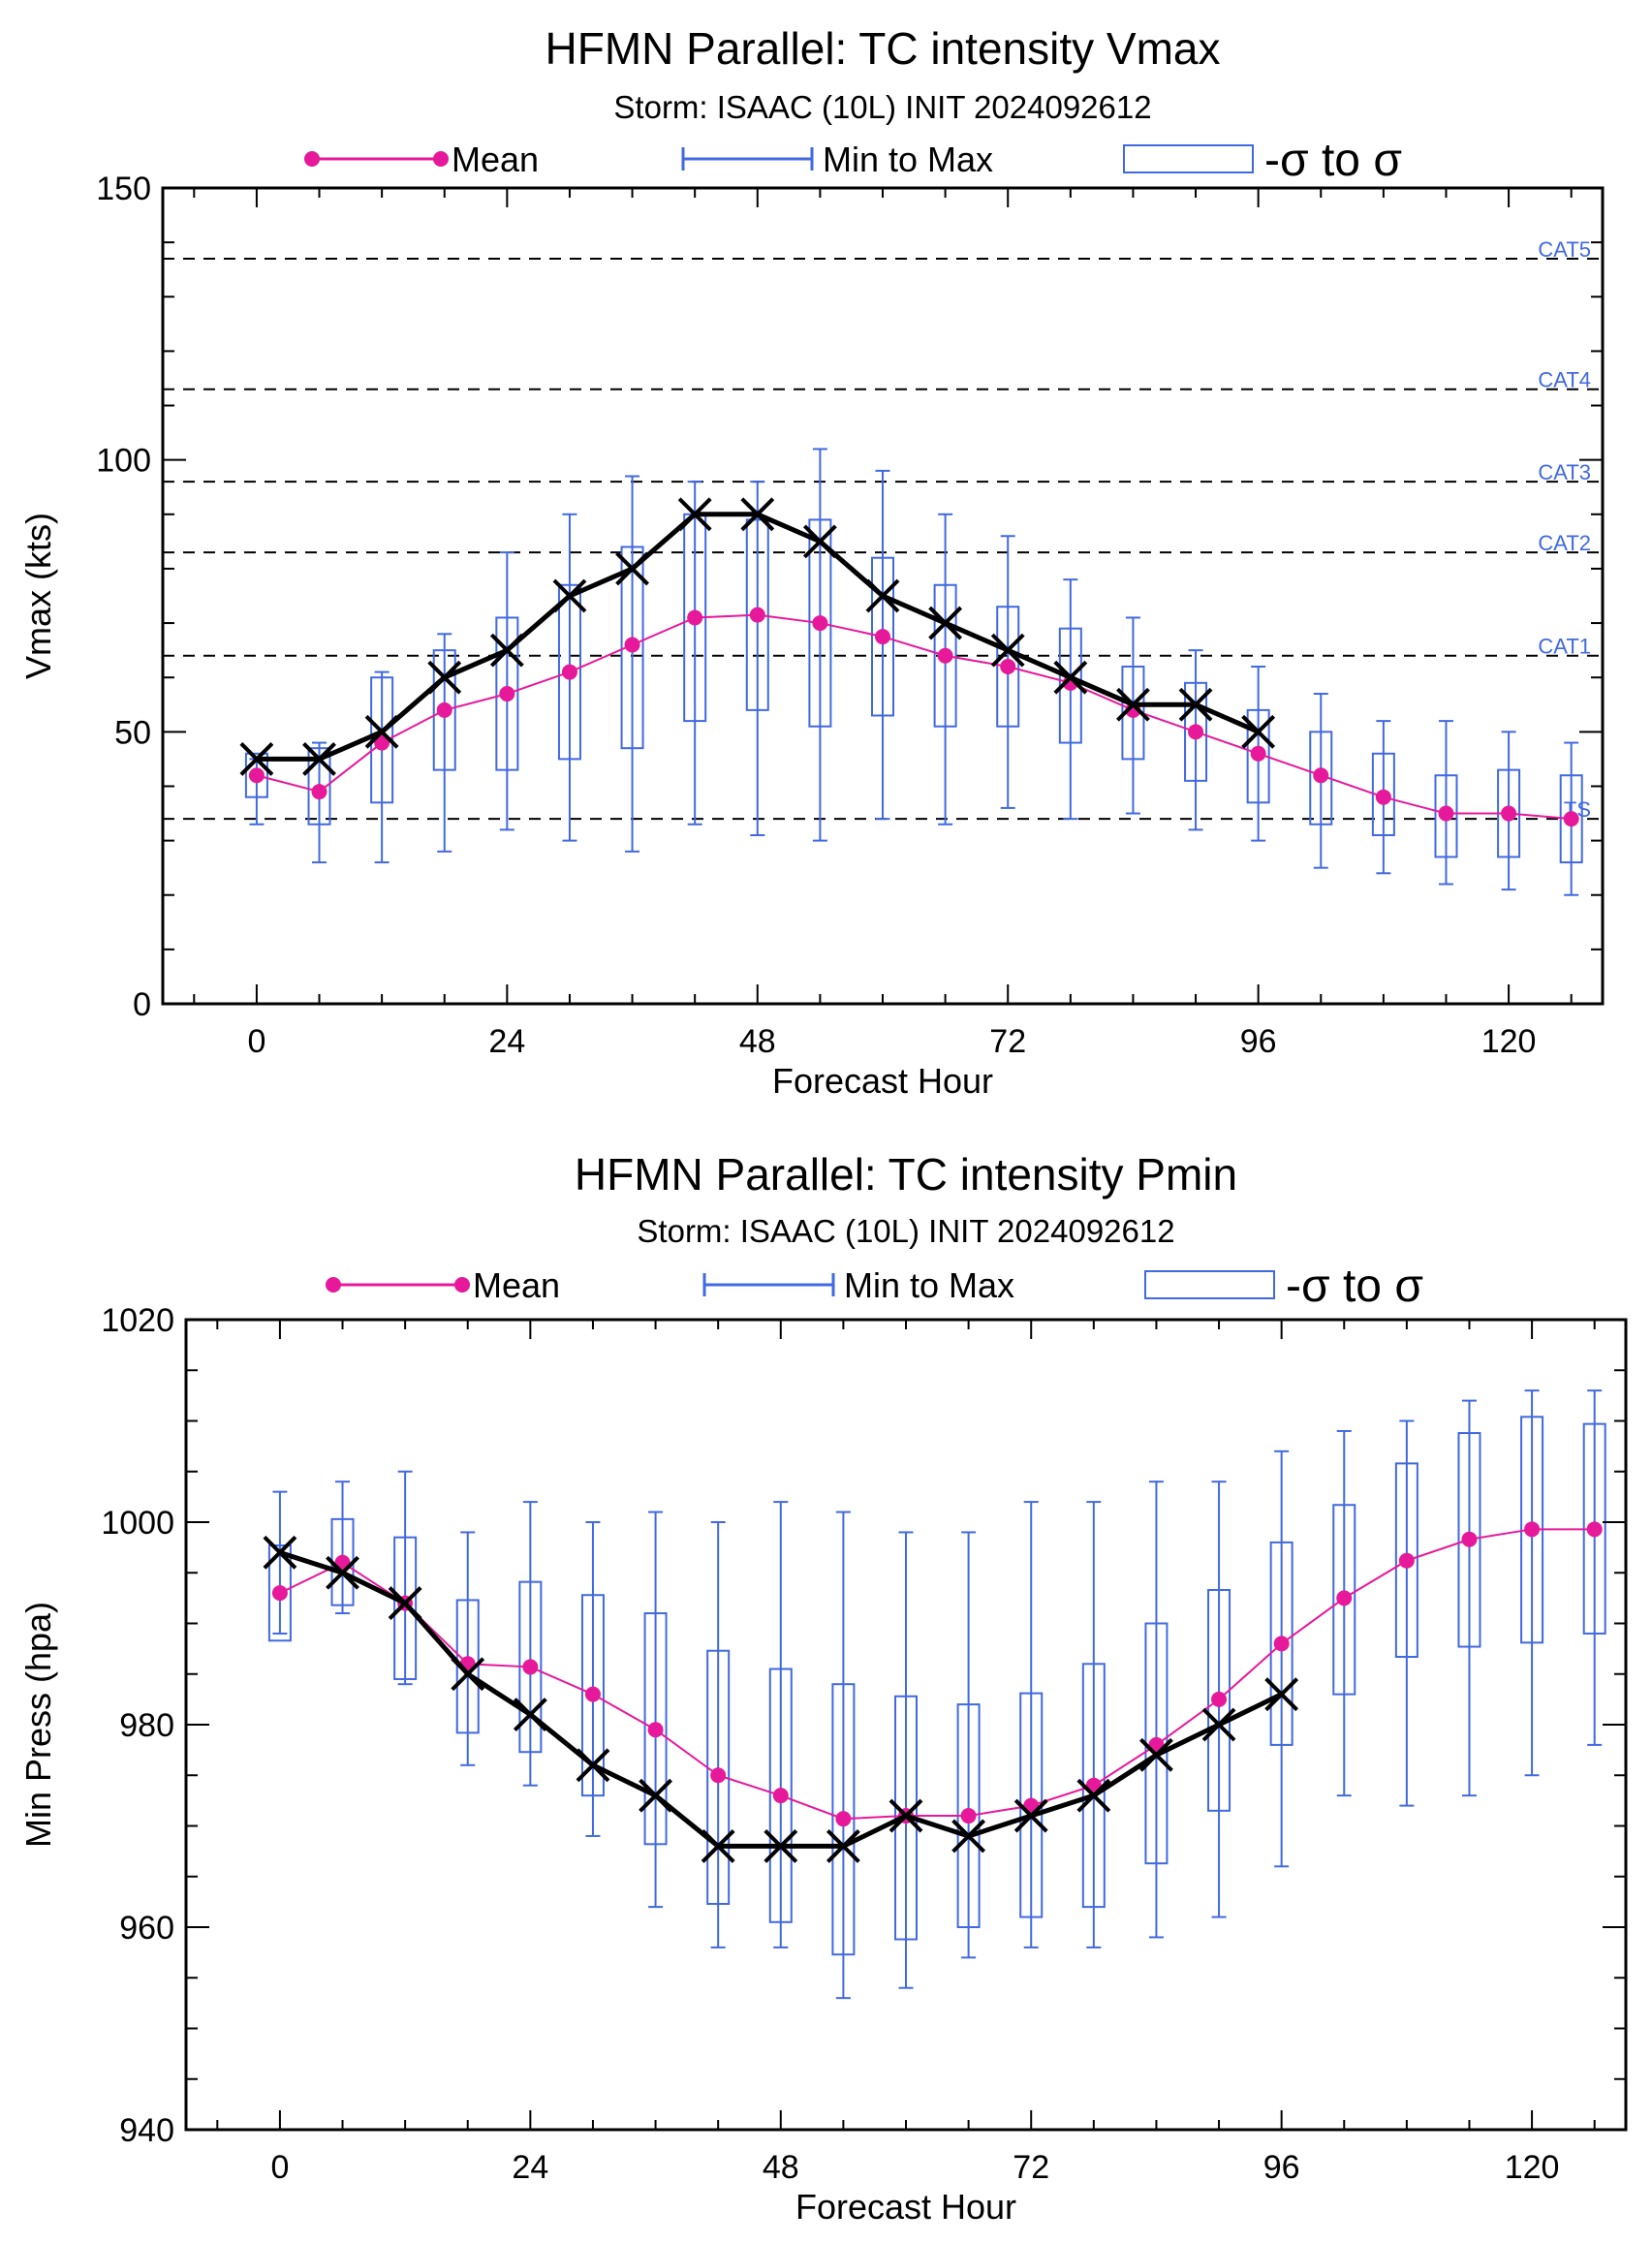 This screenshot has height=2244, width=1652. Describe the element at coordinates (132, 732) in the screenshot. I see `y-tick-label: 50` at that location.